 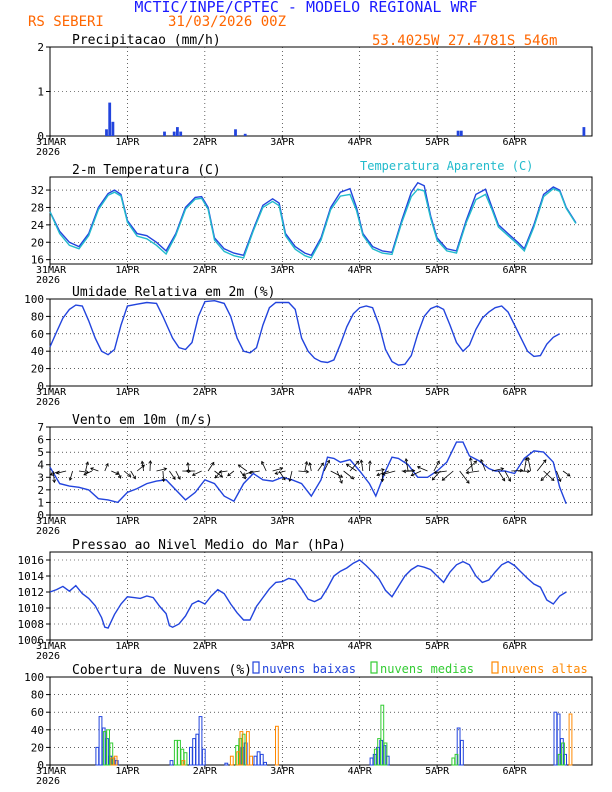 I want to click on y-tick-label: 16, so click(x=37, y=260).